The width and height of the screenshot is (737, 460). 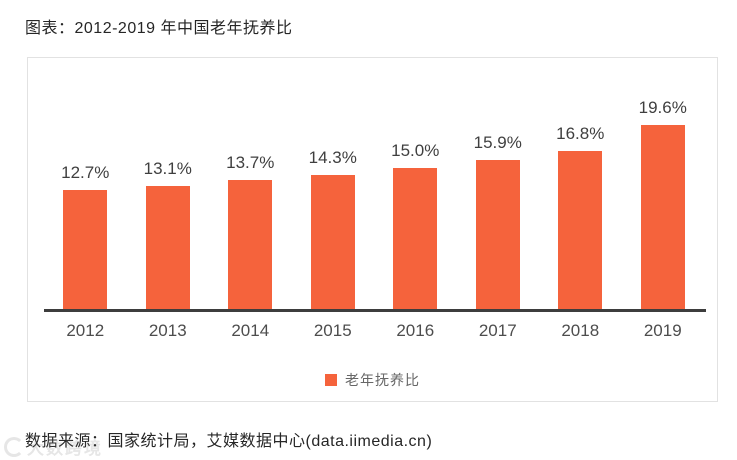 I want to click on bar-column-2019: 19.6%, so click(x=663, y=183).